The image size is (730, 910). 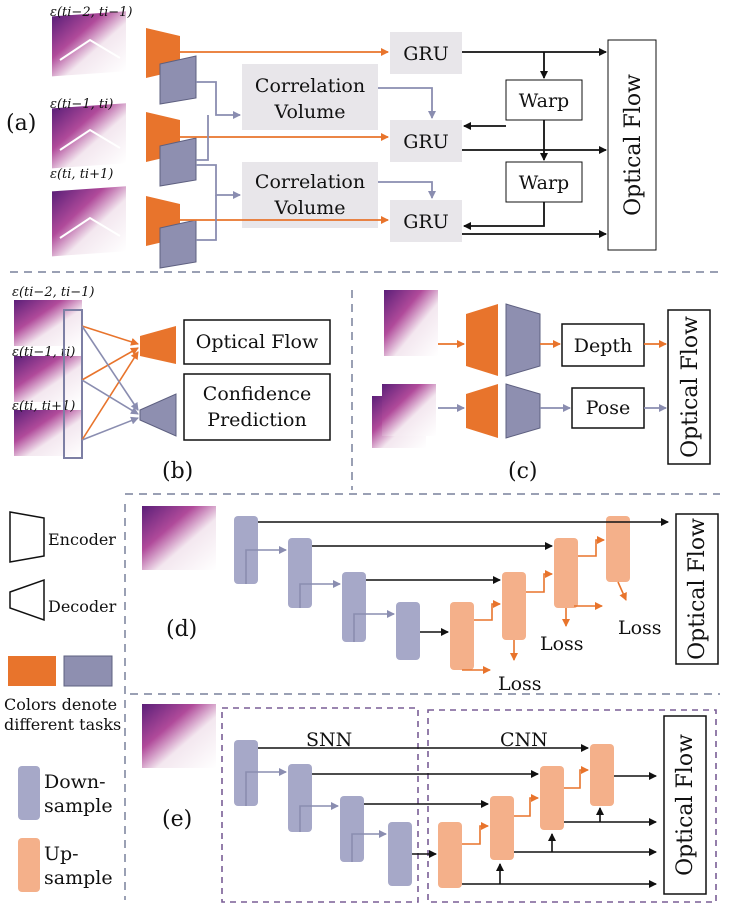 I want to click on upsample-line1: Up-, so click(x=61, y=854).